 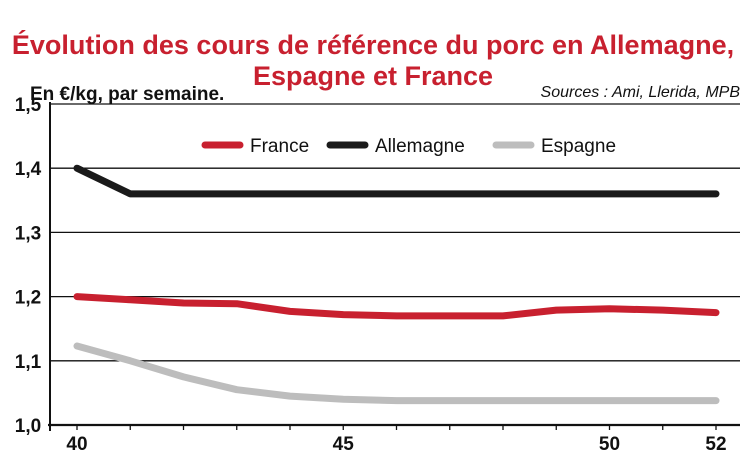 What do you see at coordinates (396, 373) in the screenshot?
I see `series-line-espagne` at bounding box center [396, 373].